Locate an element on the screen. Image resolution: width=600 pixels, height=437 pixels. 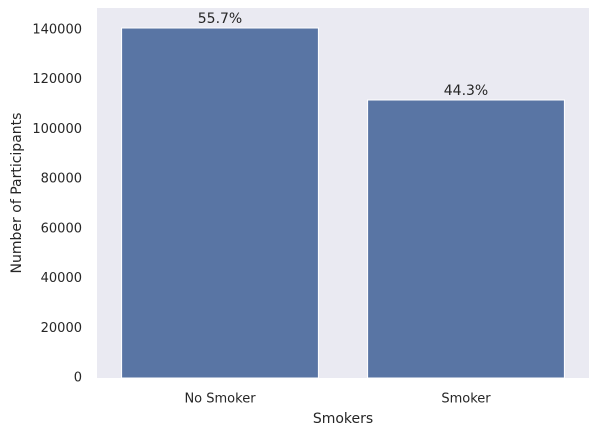
y-tick-label: 60000 is located at coordinates (61, 228).